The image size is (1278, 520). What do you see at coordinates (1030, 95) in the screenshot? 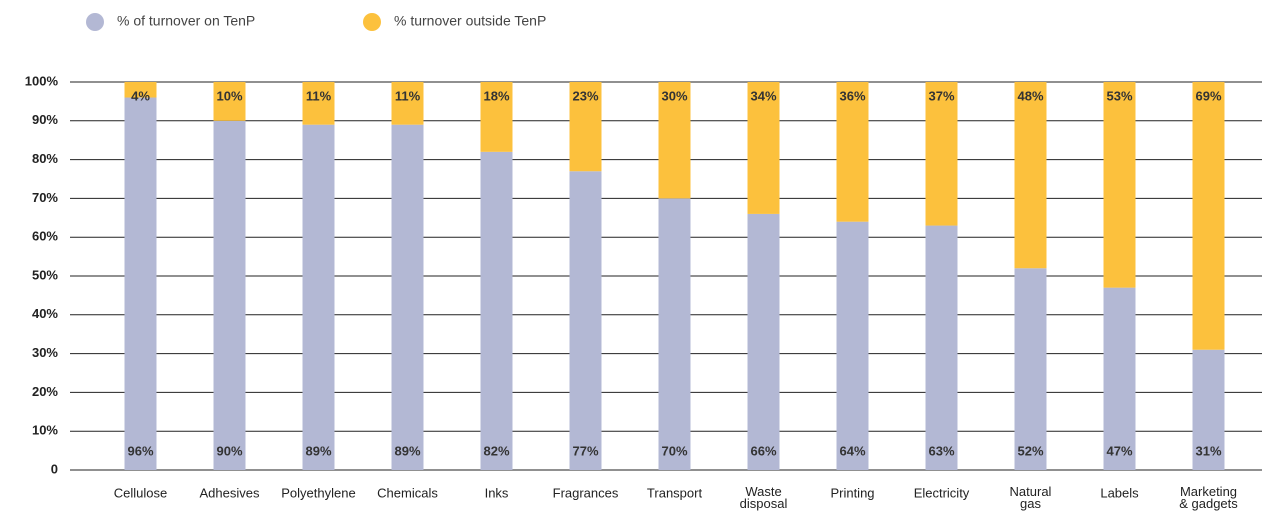
I see `value-label: 48%` at bounding box center [1030, 95].